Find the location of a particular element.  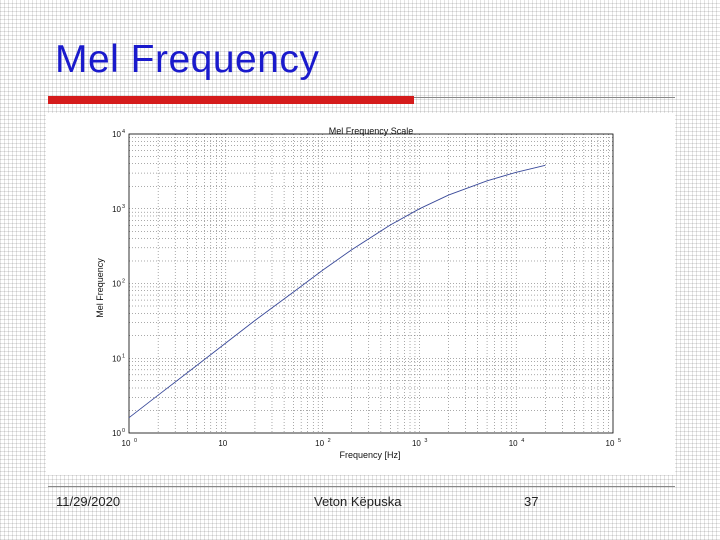

footer-divider is located at coordinates (361, 486).